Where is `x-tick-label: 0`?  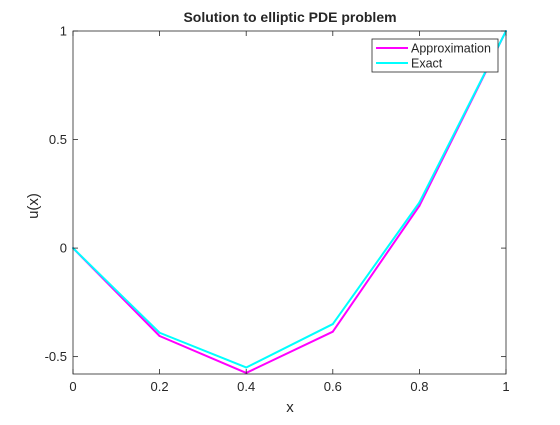
x-tick-label: 0 is located at coordinates (72, 386).